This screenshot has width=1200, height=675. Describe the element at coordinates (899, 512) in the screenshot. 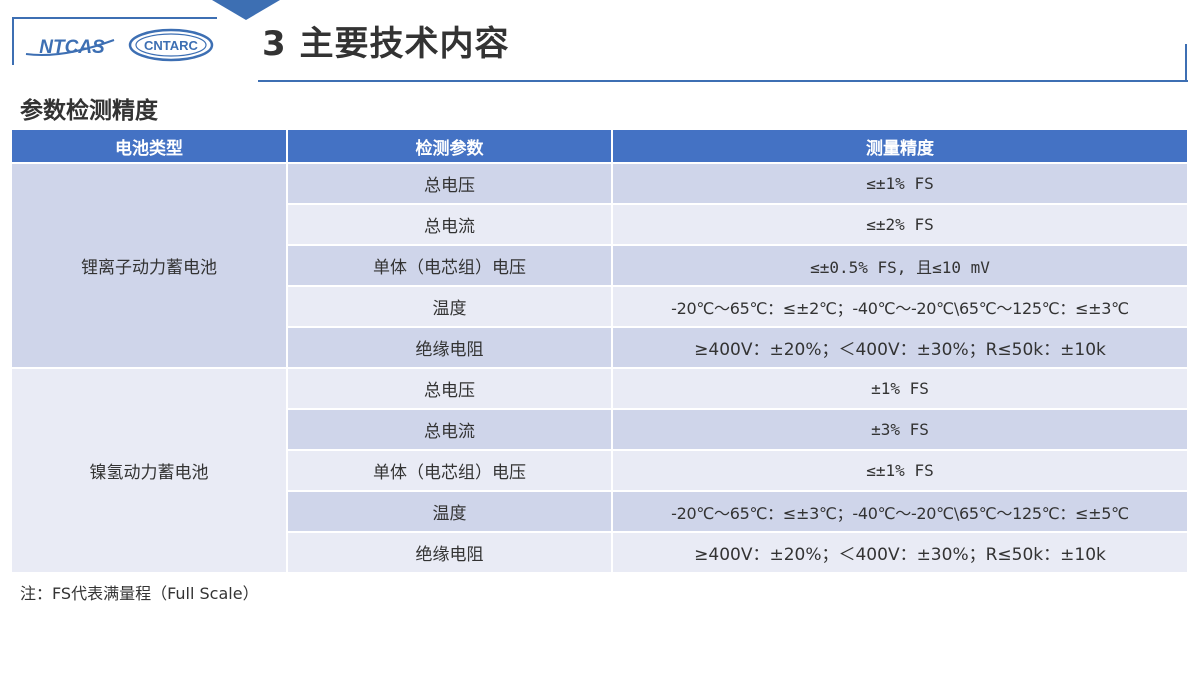

I see `accuracy-cell: -20℃～65℃：≤±3℃；-40℃～-20℃\65℃～125℃：≤±5℃` at that location.